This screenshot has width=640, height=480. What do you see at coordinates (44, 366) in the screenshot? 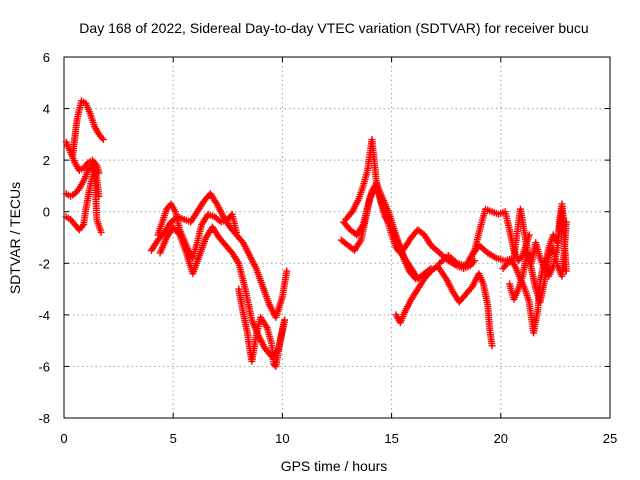
I see `y-tick-label: -6` at bounding box center [44, 366].